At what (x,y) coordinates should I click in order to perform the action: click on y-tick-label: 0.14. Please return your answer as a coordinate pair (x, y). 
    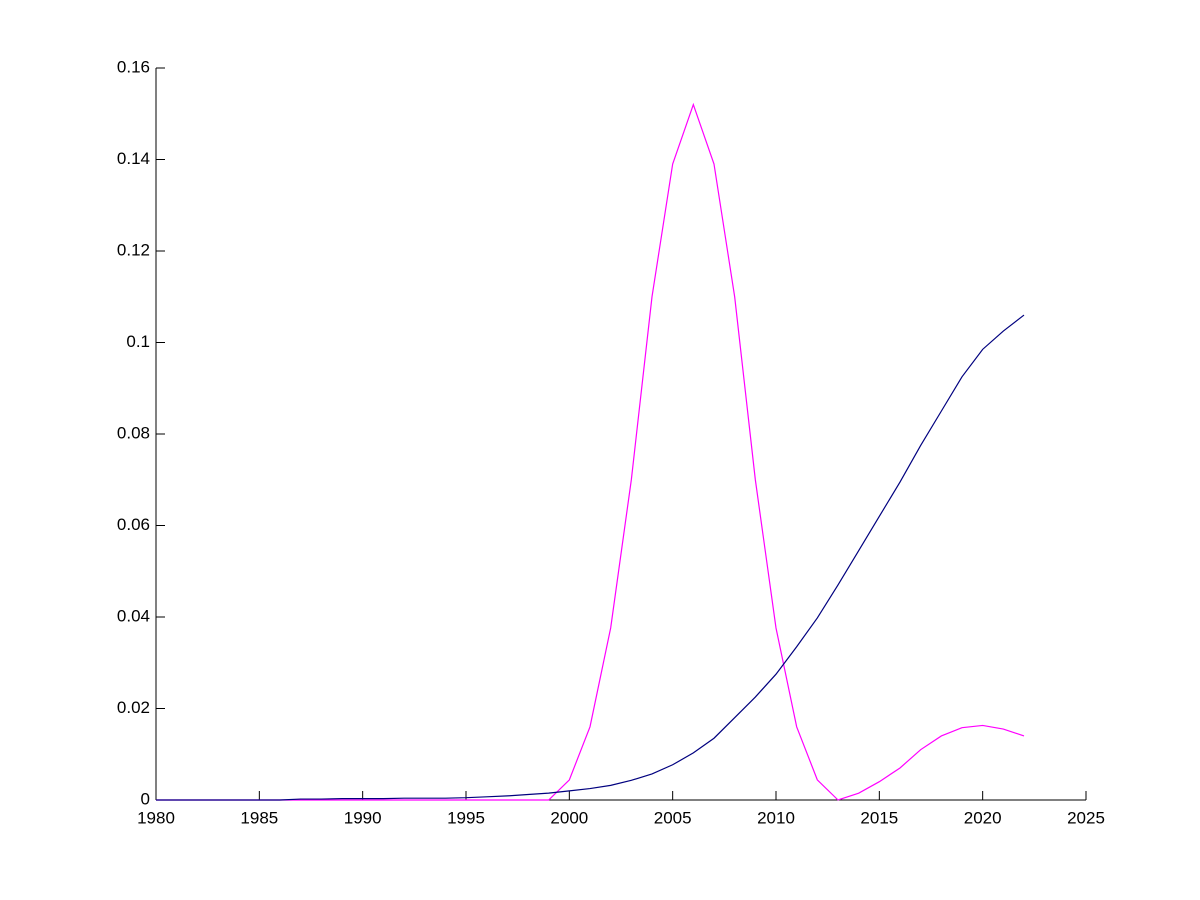
    Looking at the image, I should click on (133, 158).